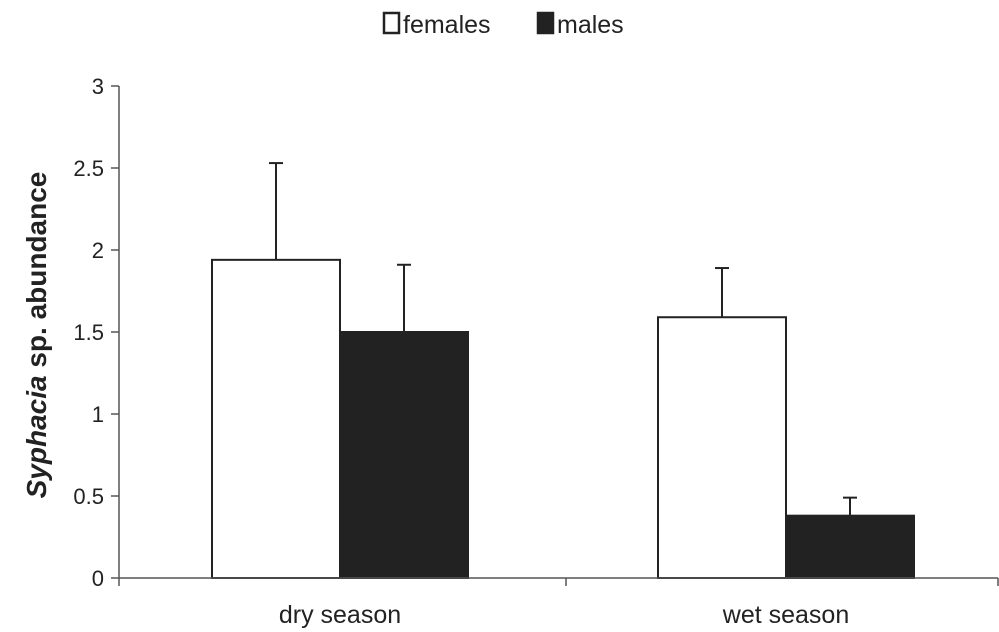 The width and height of the screenshot is (999, 632). Describe the element at coordinates (276, 418) in the screenshot. I see `bar-females-dry-season` at that location.